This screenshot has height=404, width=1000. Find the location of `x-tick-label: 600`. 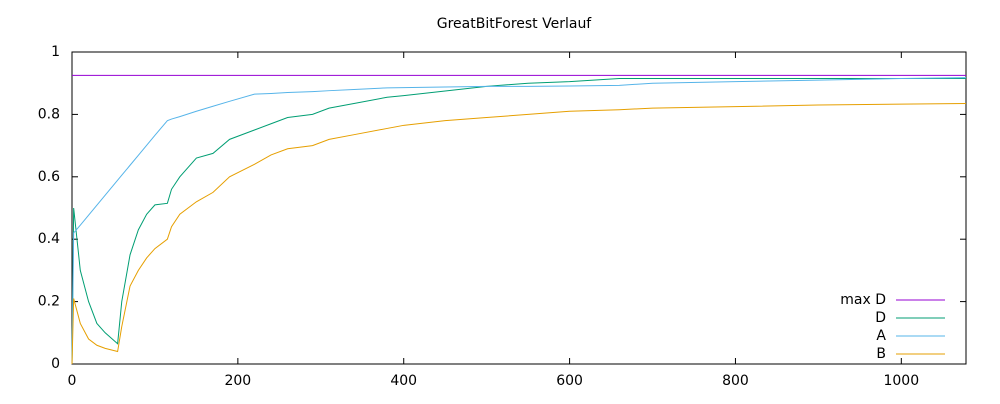

x-tick-label: 600 is located at coordinates (569, 381).